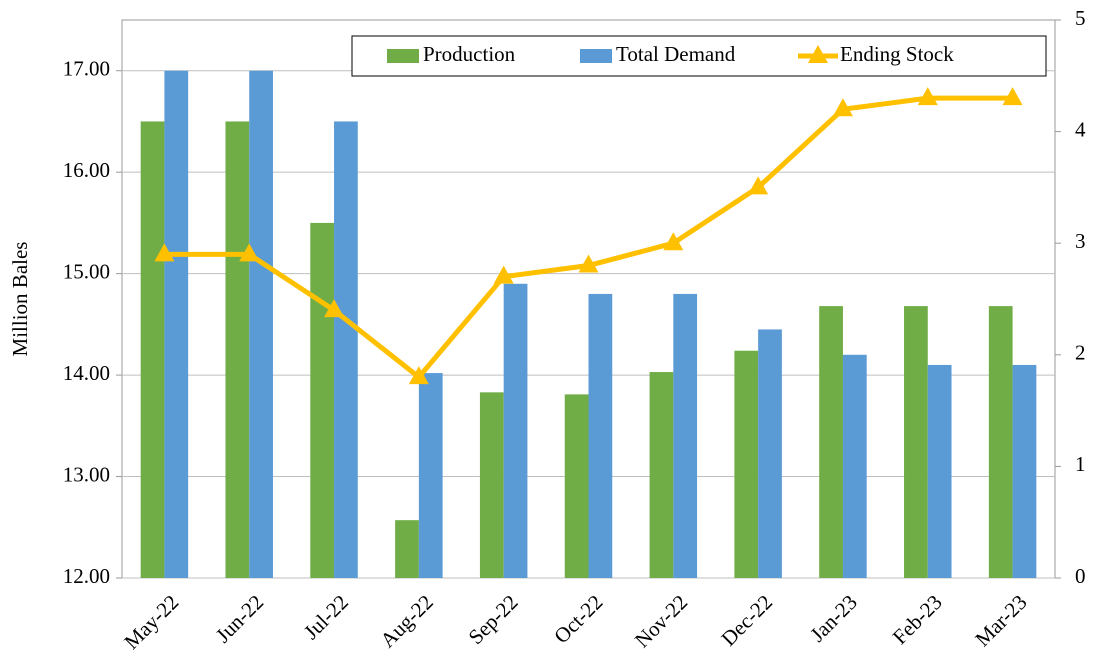  I want to click on y-tick-label: 17.00, so click(86, 69).